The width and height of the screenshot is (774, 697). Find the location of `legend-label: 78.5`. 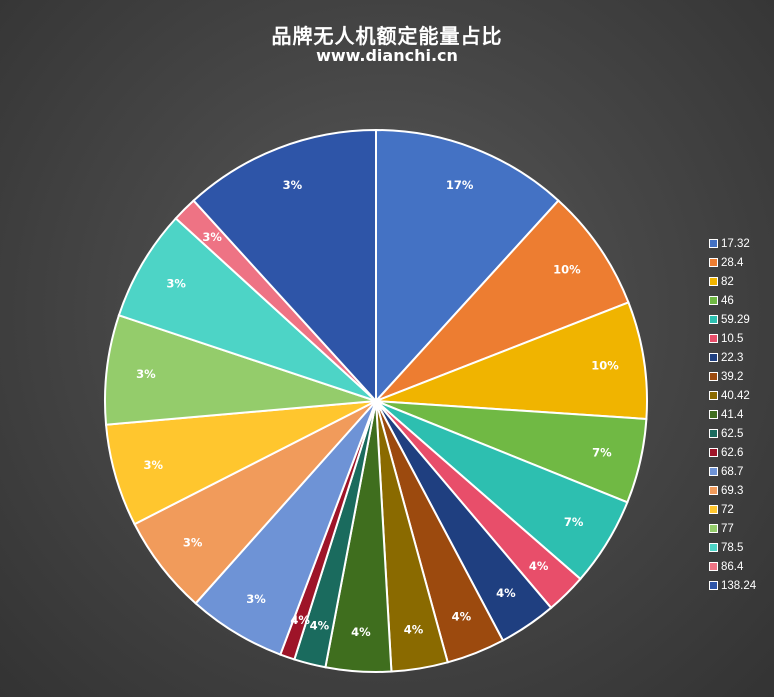

legend-label: 78.5 is located at coordinates (732, 548).